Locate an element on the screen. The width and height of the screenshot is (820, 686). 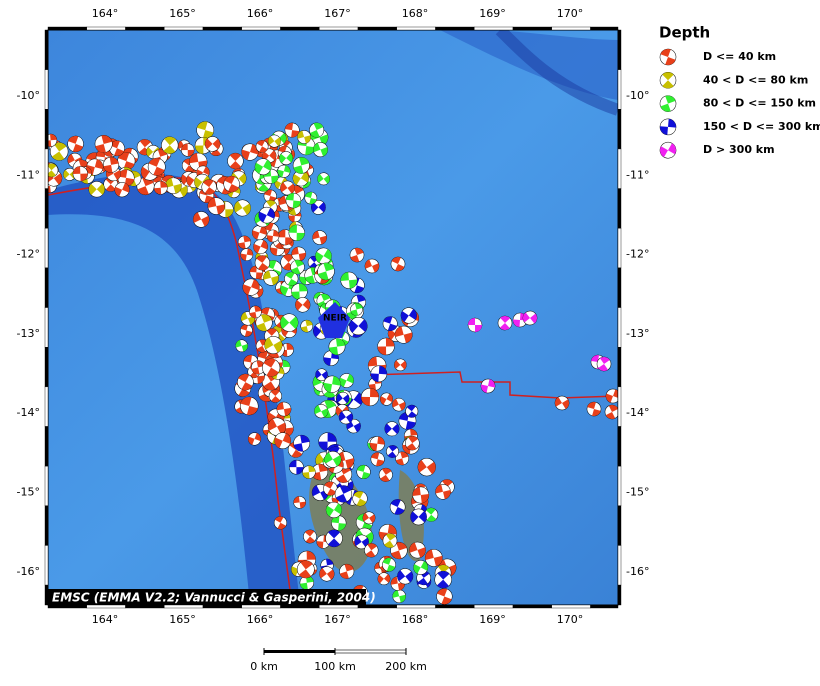
lat-label: -14° is located at coordinates (28, 412).